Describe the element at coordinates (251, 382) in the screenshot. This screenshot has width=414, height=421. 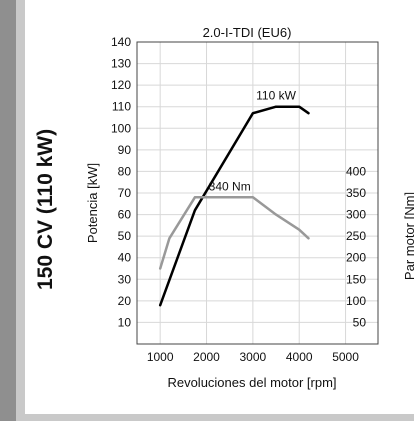
I see `x-axis-label: Revoluciones del motor [rpm]` at that location.